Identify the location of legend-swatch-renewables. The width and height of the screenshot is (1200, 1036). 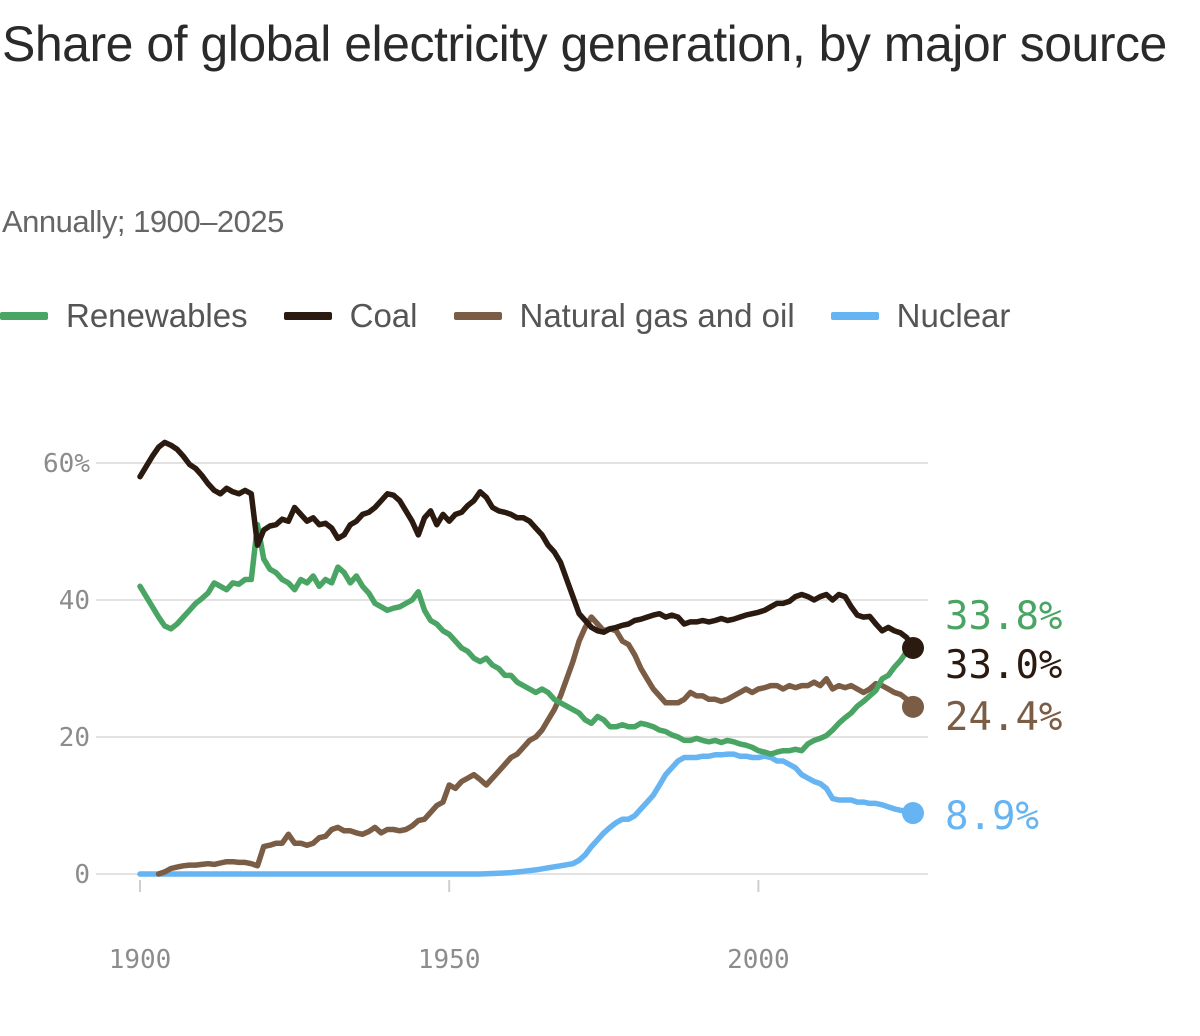
(24, 316).